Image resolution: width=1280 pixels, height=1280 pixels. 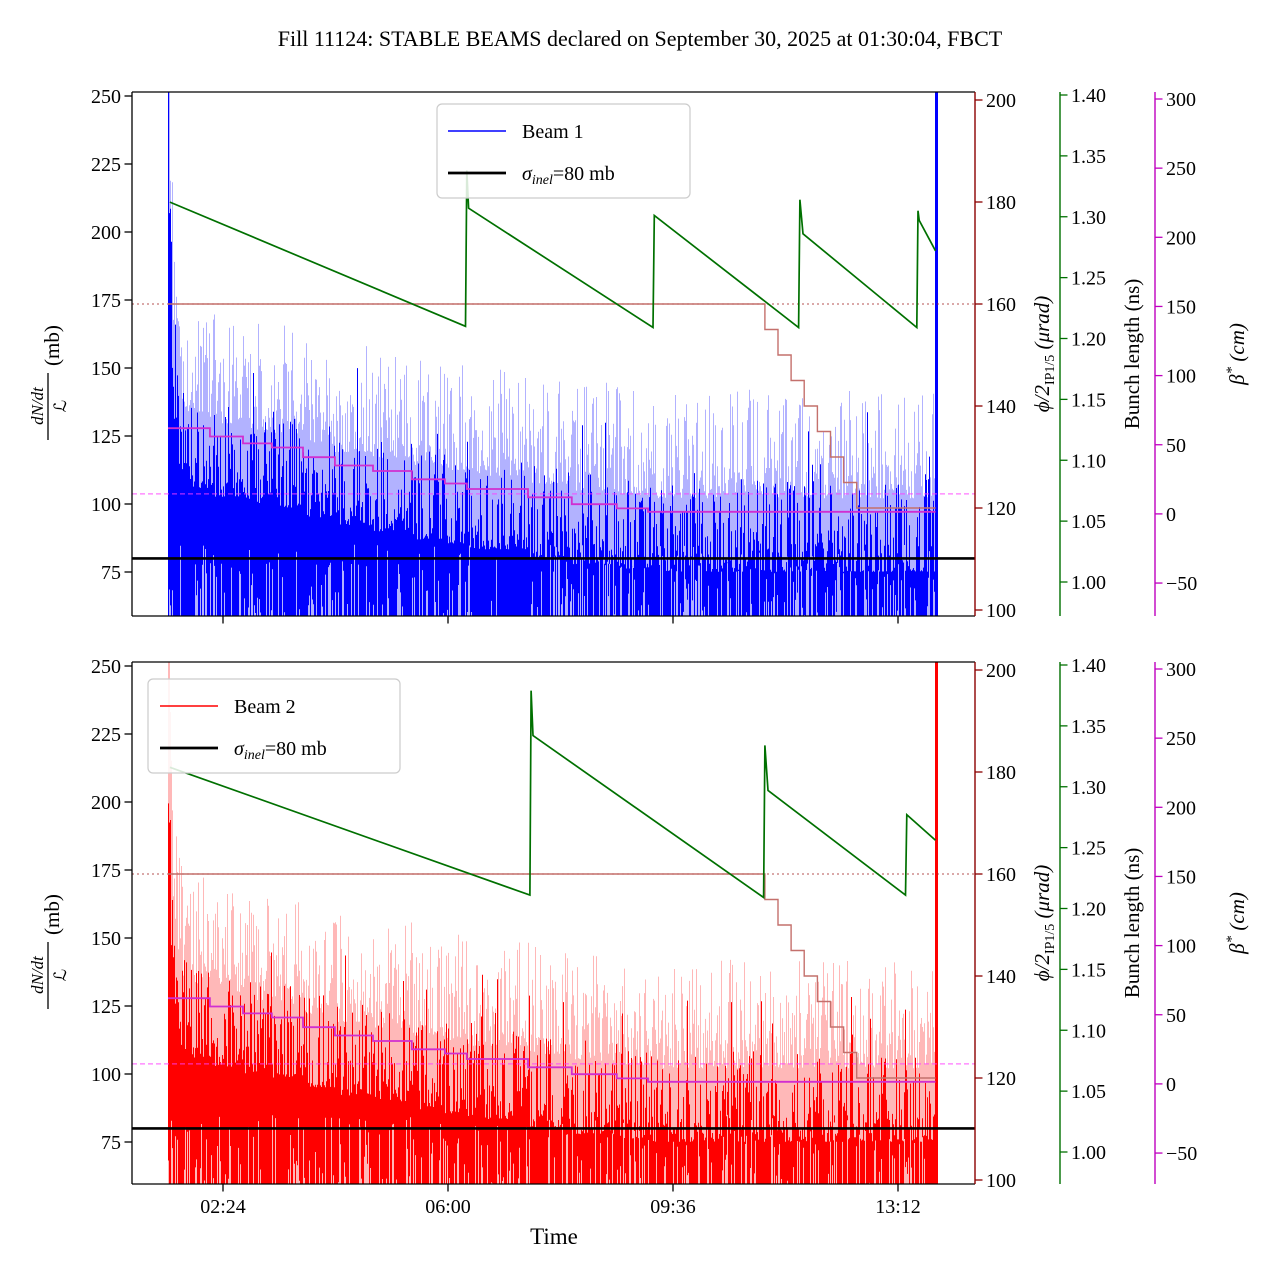 I want to click on rate-tick-label: 250, so click(x=106, y=667).